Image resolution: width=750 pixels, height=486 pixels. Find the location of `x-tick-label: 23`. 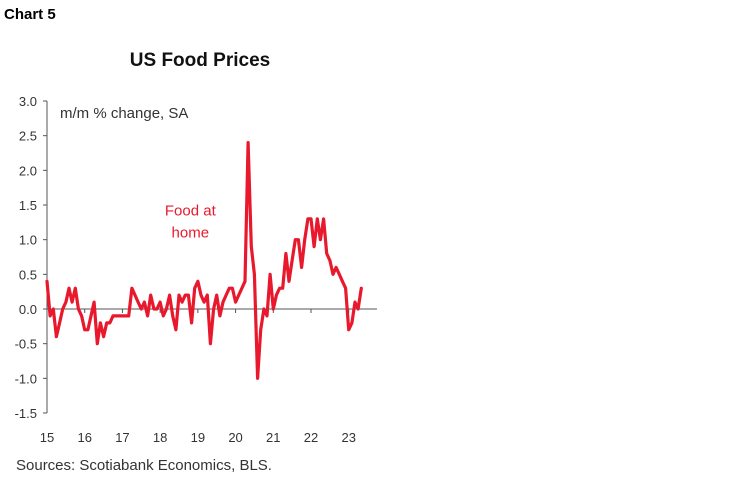

x-tick-label: 23 is located at coordinates (348, 437).